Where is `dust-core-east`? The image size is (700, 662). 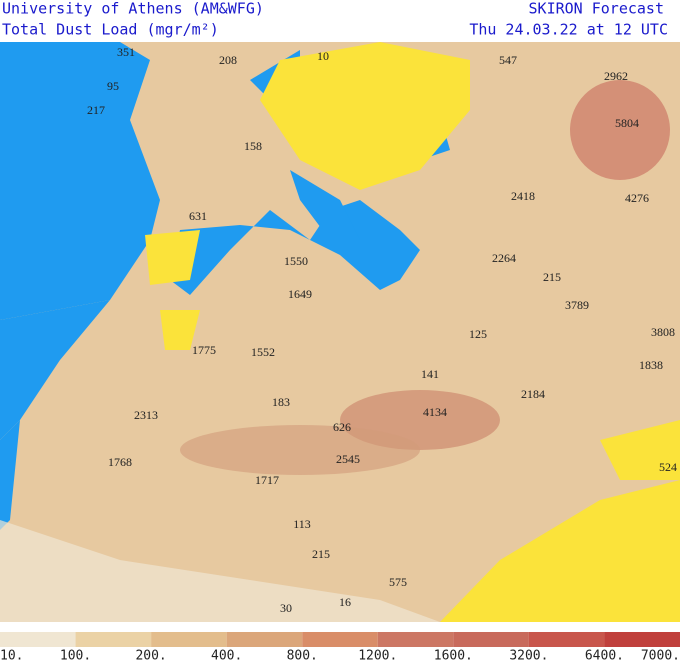
dust-core-east is located at coordinates (620, 130).